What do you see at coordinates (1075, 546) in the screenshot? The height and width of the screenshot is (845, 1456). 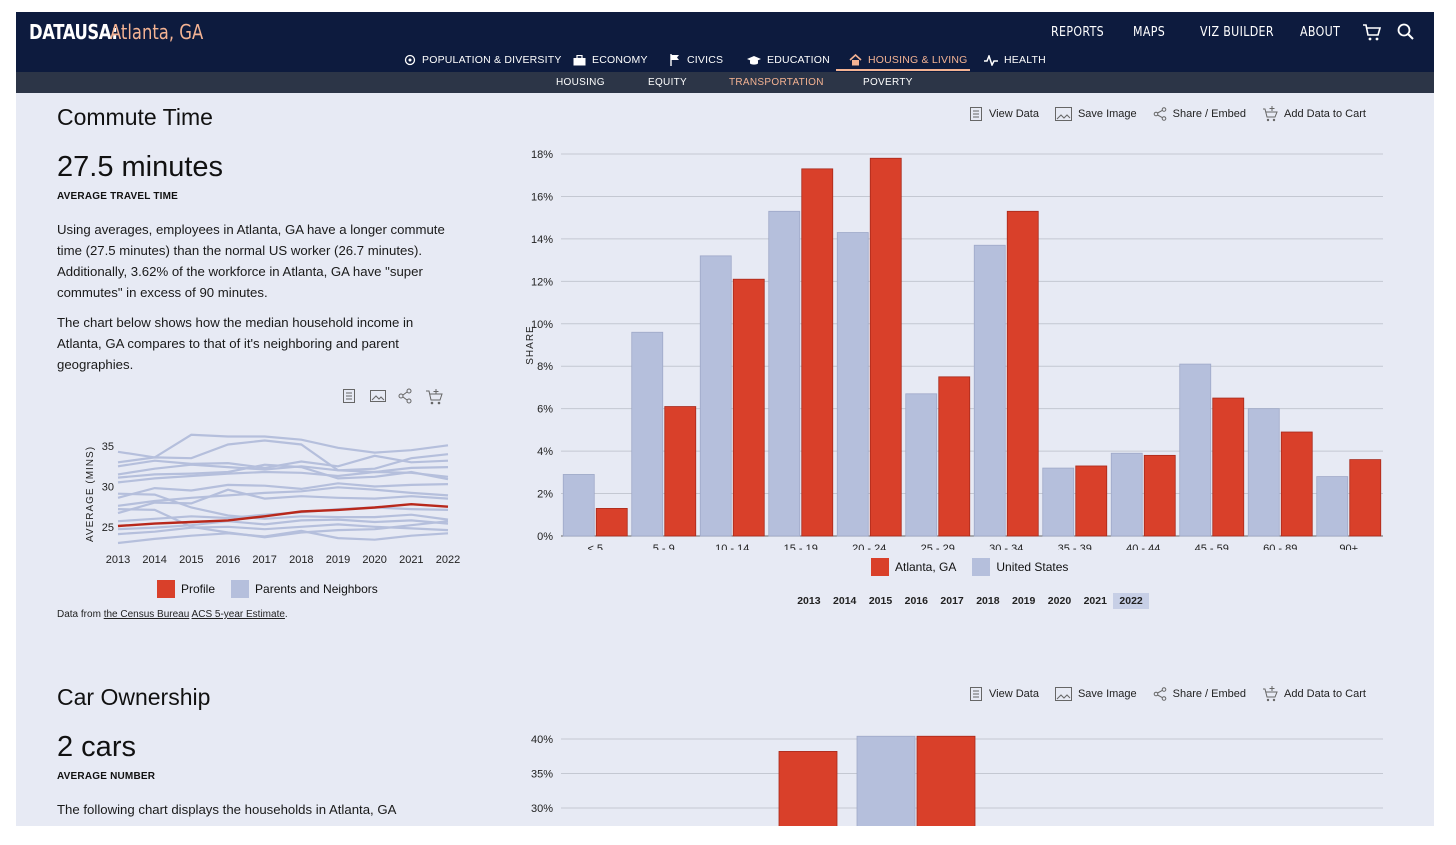 I see `x-tick-label: 35 - 39` at bounding box center [1075, 546].